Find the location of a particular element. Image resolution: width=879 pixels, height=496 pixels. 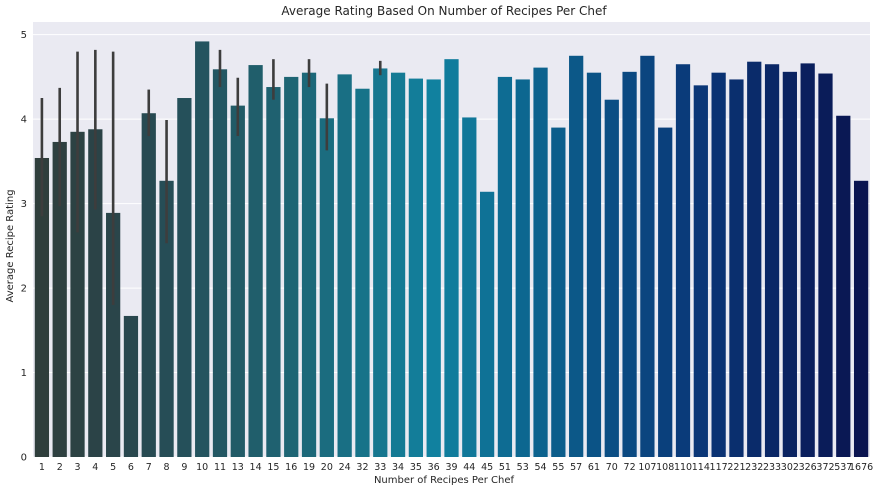

x-tick-label: 10 is located at coordinates (202, 467).